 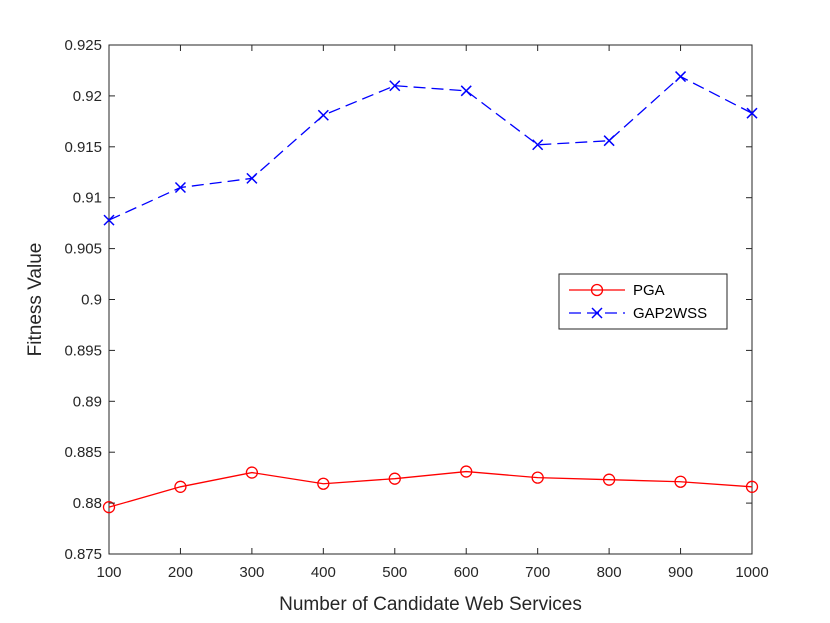 I want to click on x-tick-label: 400, so click(x=323, y=572).